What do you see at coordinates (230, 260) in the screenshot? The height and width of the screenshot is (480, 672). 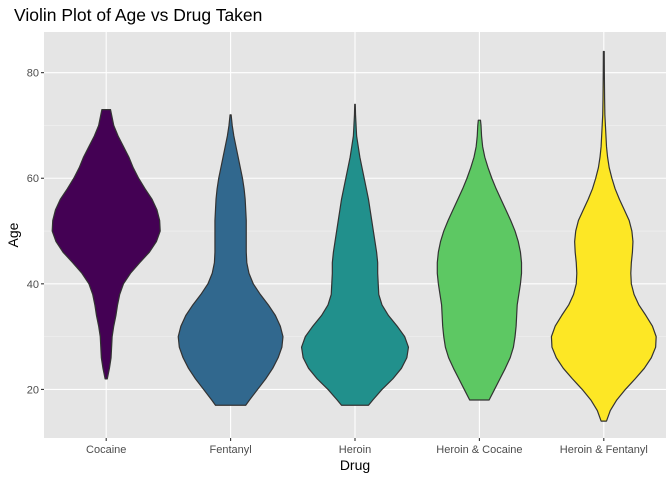 I see `violin-fentanyl` at bounding box center [230, 260].